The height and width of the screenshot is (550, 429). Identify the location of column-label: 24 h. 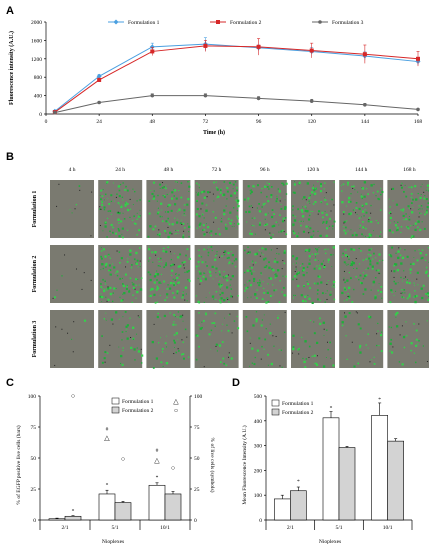
(120, 170).